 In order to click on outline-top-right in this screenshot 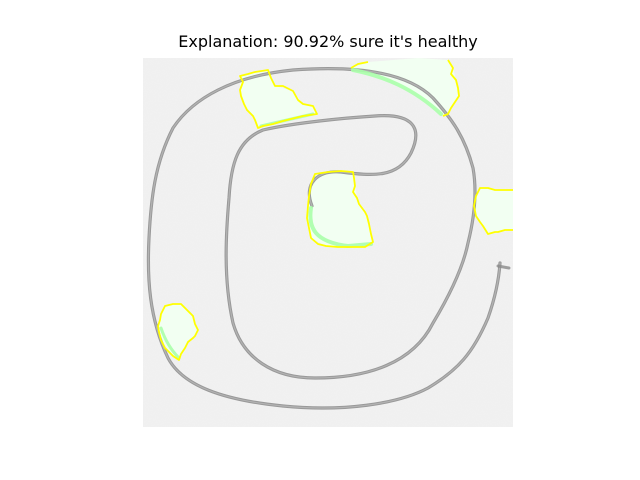, I will do `click(405, 88)`.